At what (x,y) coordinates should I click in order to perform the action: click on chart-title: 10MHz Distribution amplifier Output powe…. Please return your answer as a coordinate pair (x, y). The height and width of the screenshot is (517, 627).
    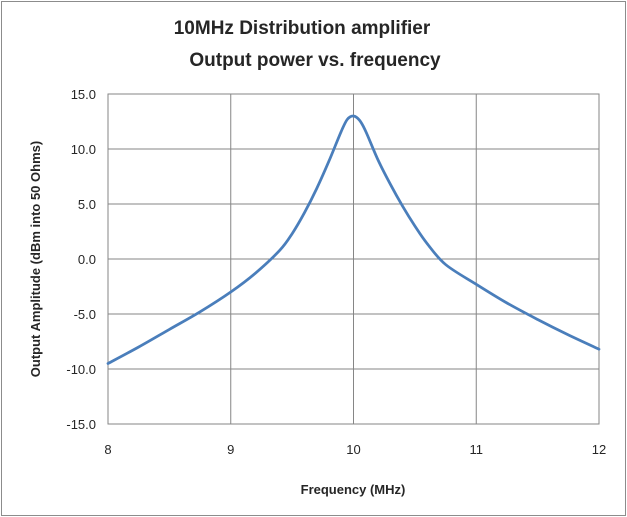
    Looking at the image, I should click on (307, 44).